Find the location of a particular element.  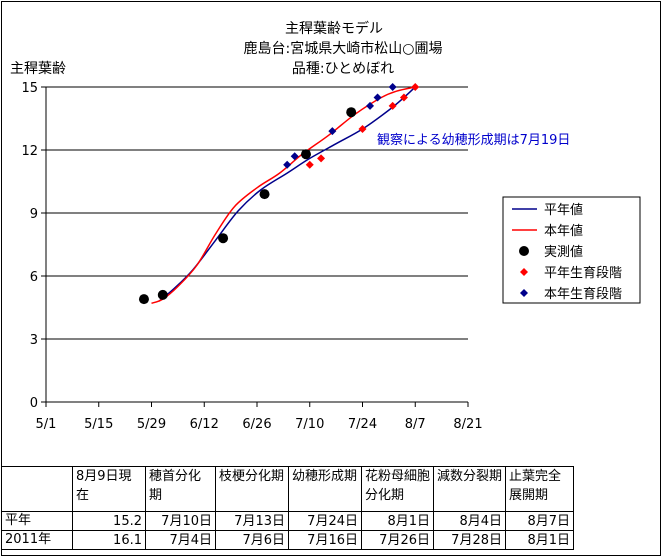

x-tick-label-7: 8/7 is located at coordinates (415, 424).